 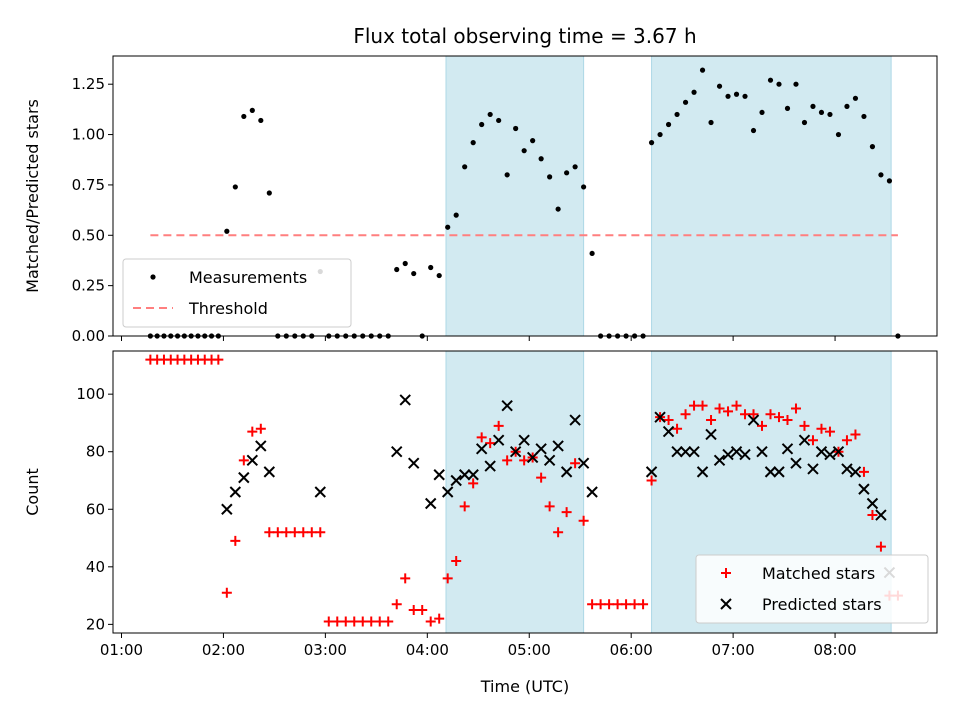 I want to click on legend-label: Measurements, so click(x=248, y=277).